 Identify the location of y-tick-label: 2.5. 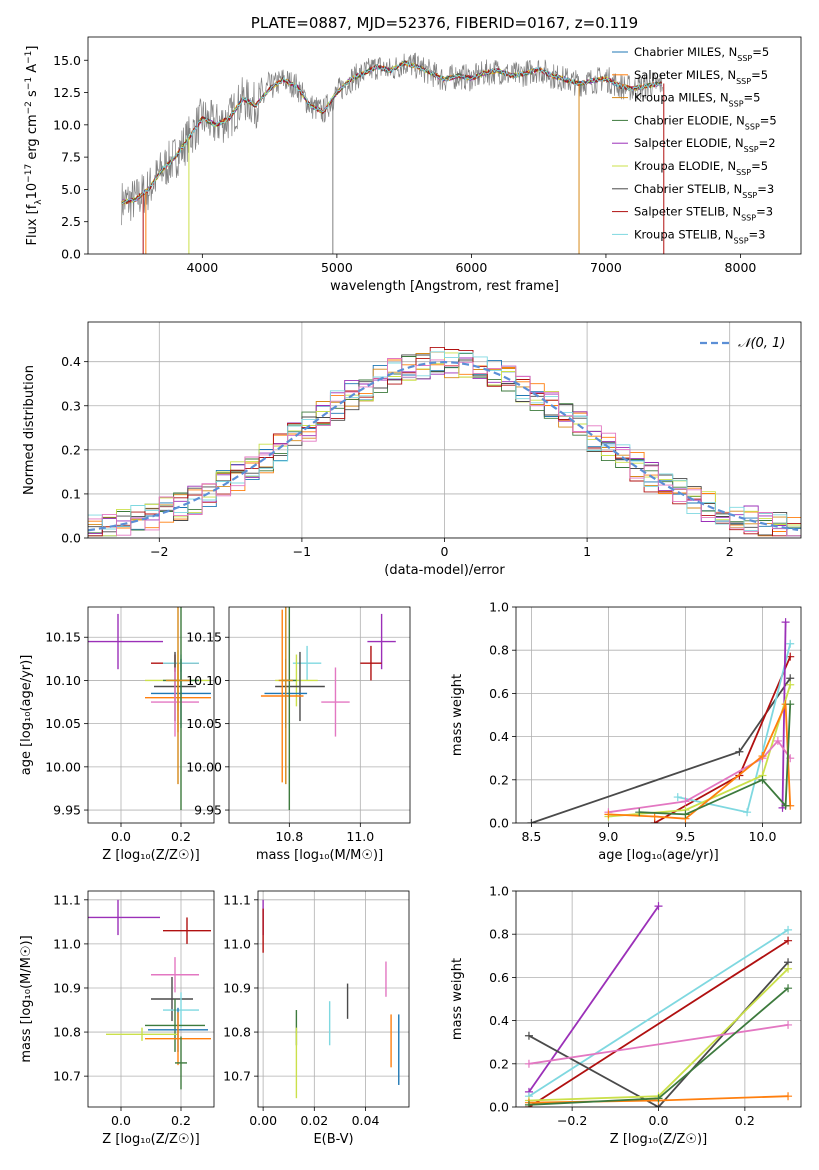
(71, 221).